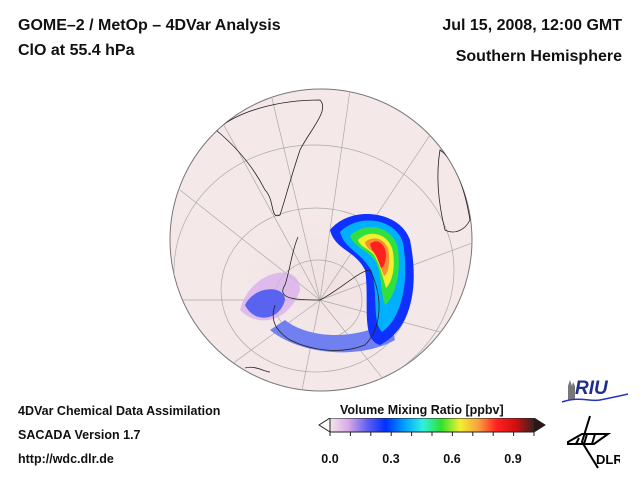  What do you see at coordinates (539, 425) in the screenshot?
I see `colorbar-extend-high` at bounding box center [539, 425].